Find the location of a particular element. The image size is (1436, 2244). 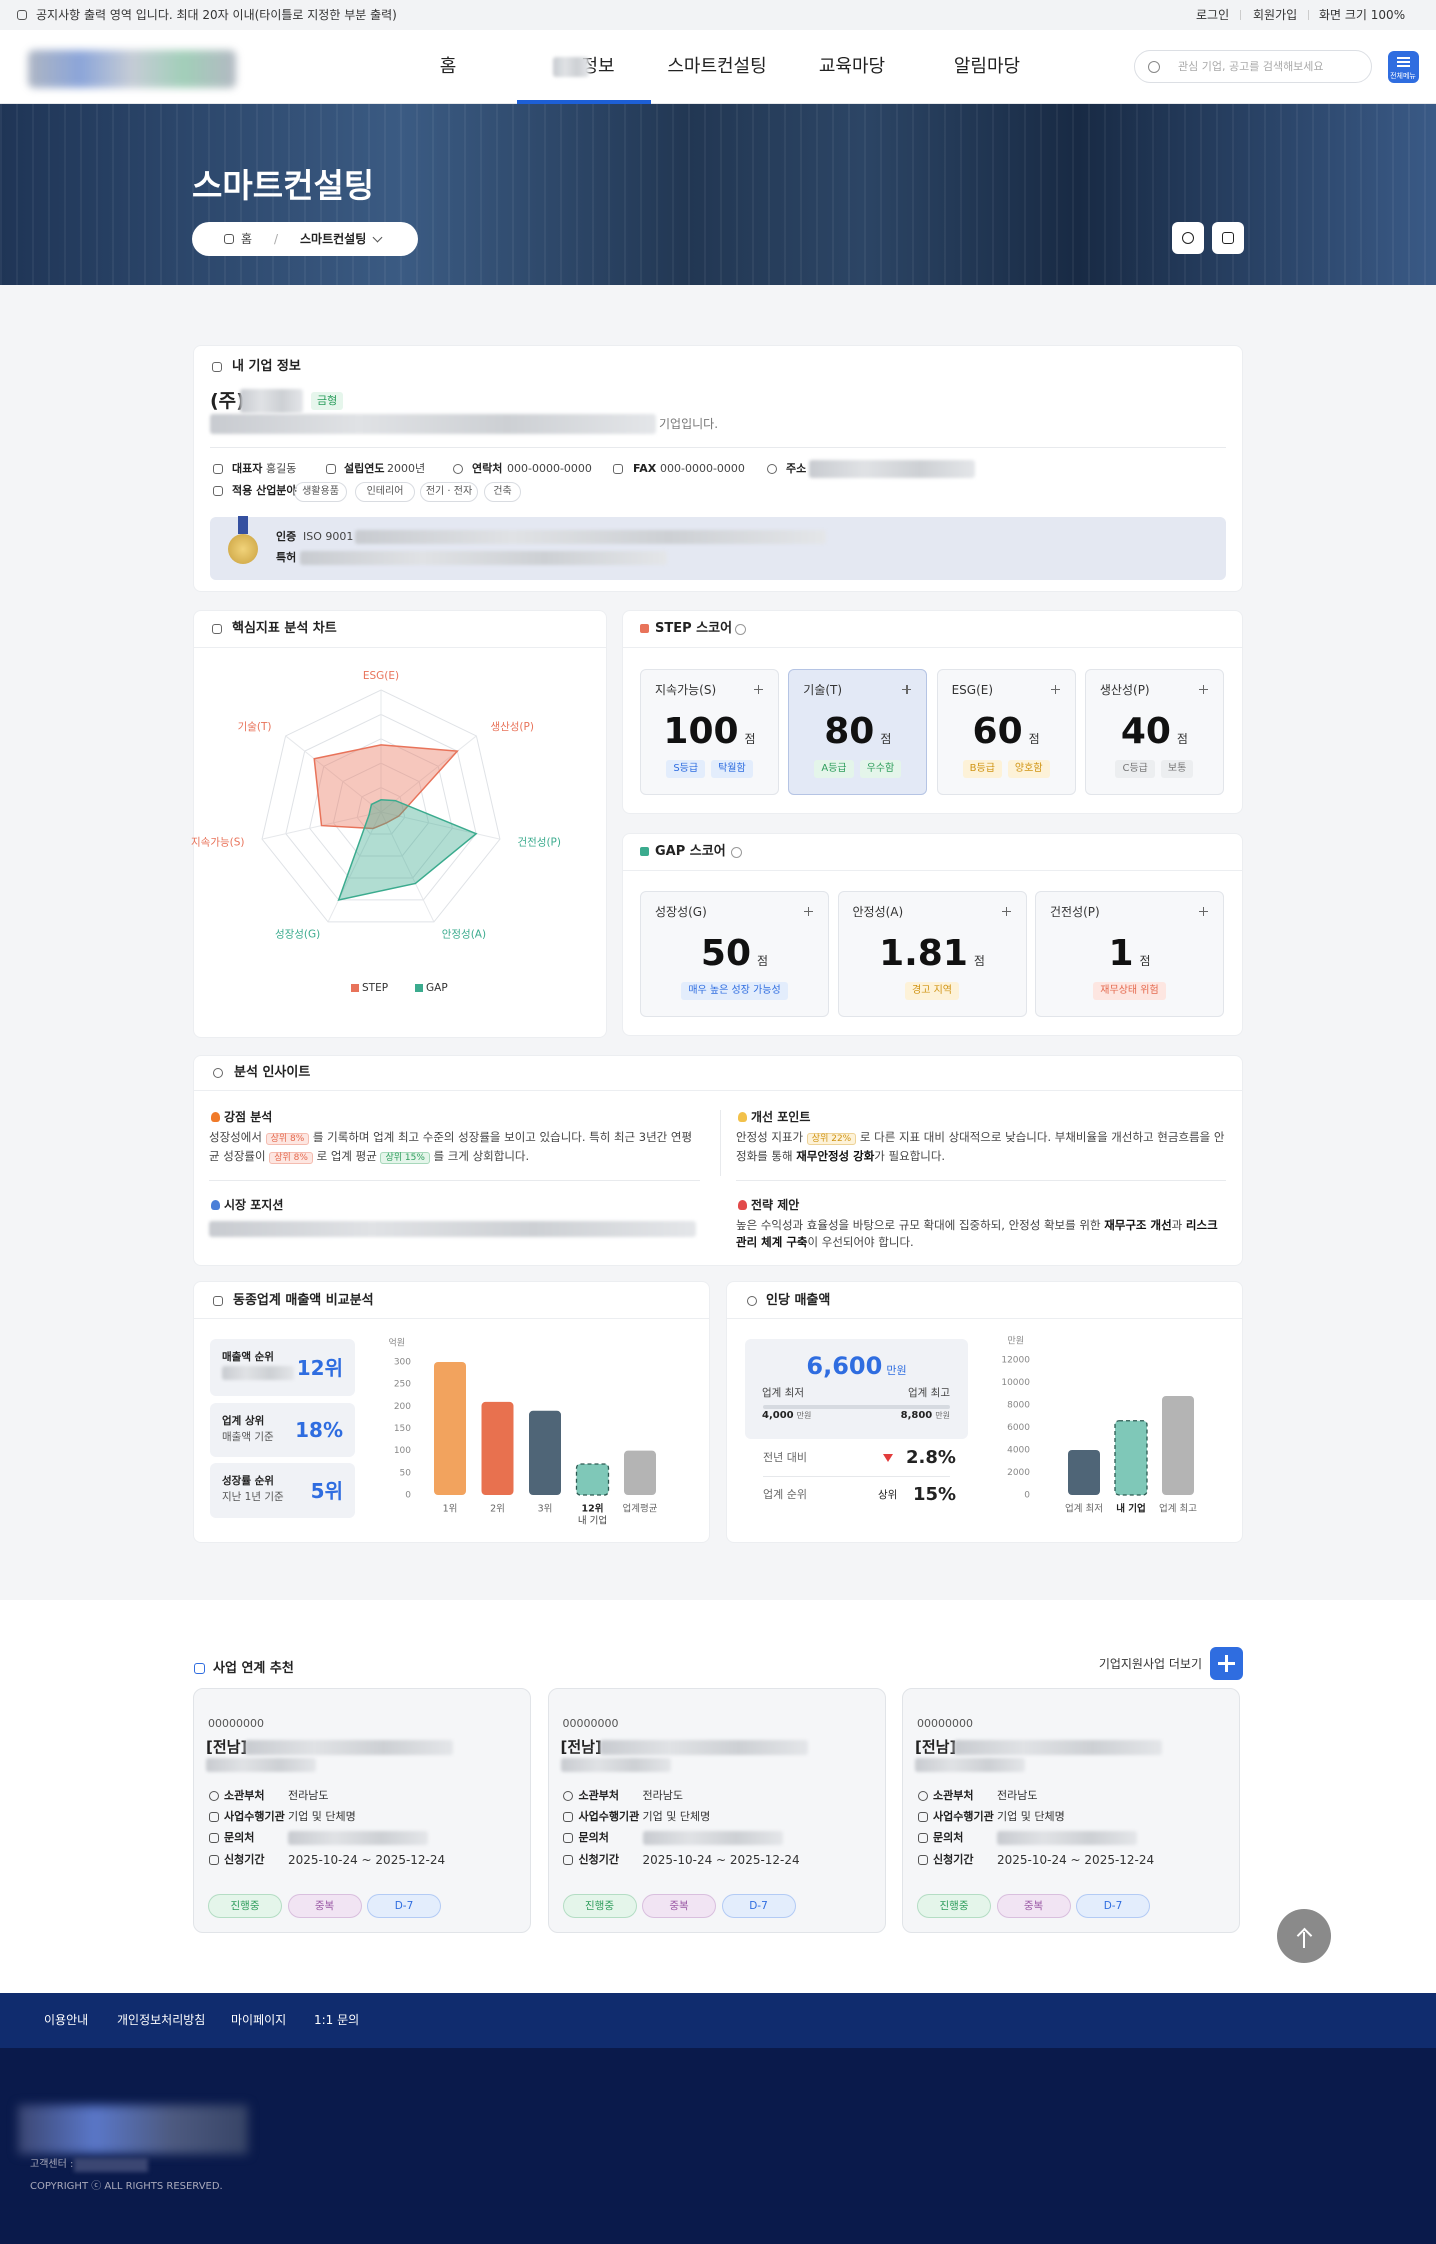

breadcrumb-item: 스마트컨설팅 is located at coordinates (333, 239).